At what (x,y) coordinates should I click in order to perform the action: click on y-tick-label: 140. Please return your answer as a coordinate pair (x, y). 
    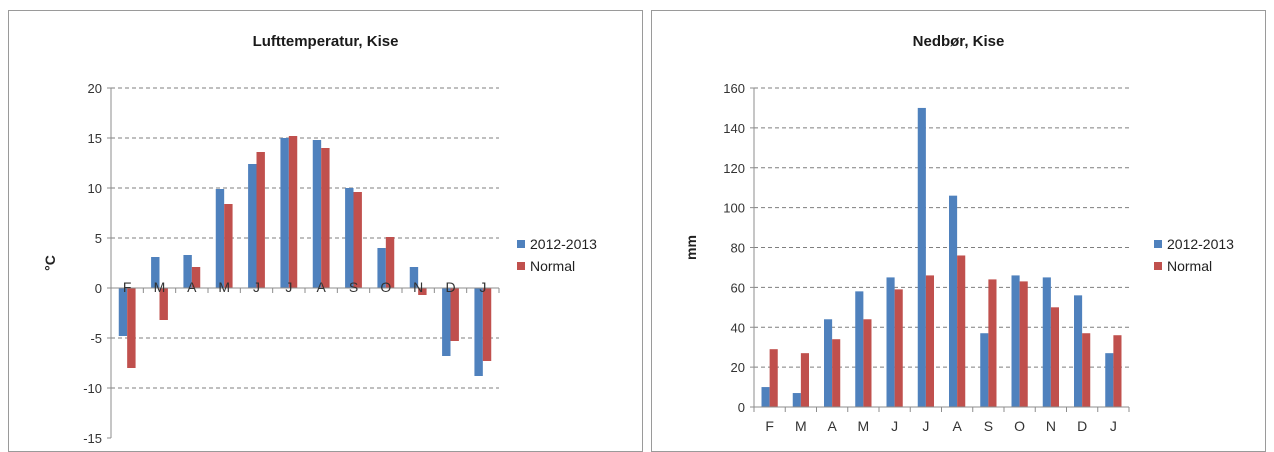
    Looking at the image, I should click on (734, 128).